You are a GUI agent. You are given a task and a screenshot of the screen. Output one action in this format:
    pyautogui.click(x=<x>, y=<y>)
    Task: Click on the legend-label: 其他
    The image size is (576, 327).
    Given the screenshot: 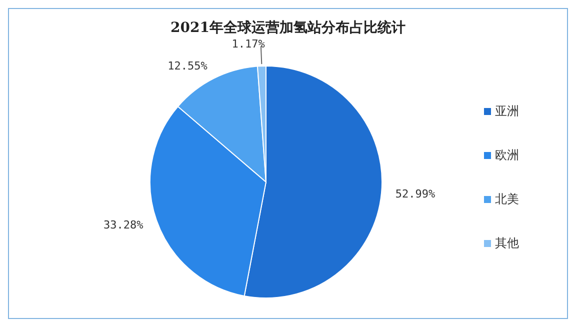 What is the action you would take?
    pyautogui.click(x=507, y=243)
    